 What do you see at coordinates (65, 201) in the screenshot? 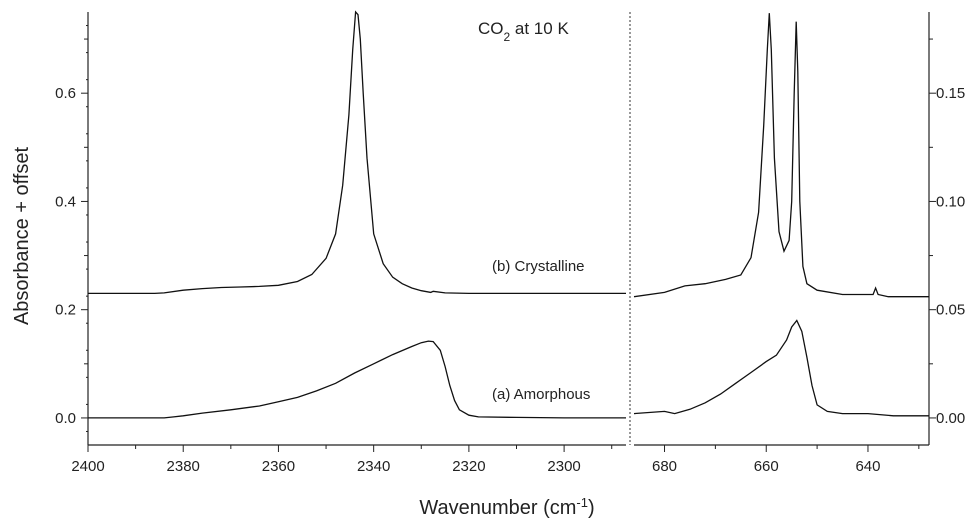
I see `left-y-tick-label: 0.4` at bounding box center [65, 201].